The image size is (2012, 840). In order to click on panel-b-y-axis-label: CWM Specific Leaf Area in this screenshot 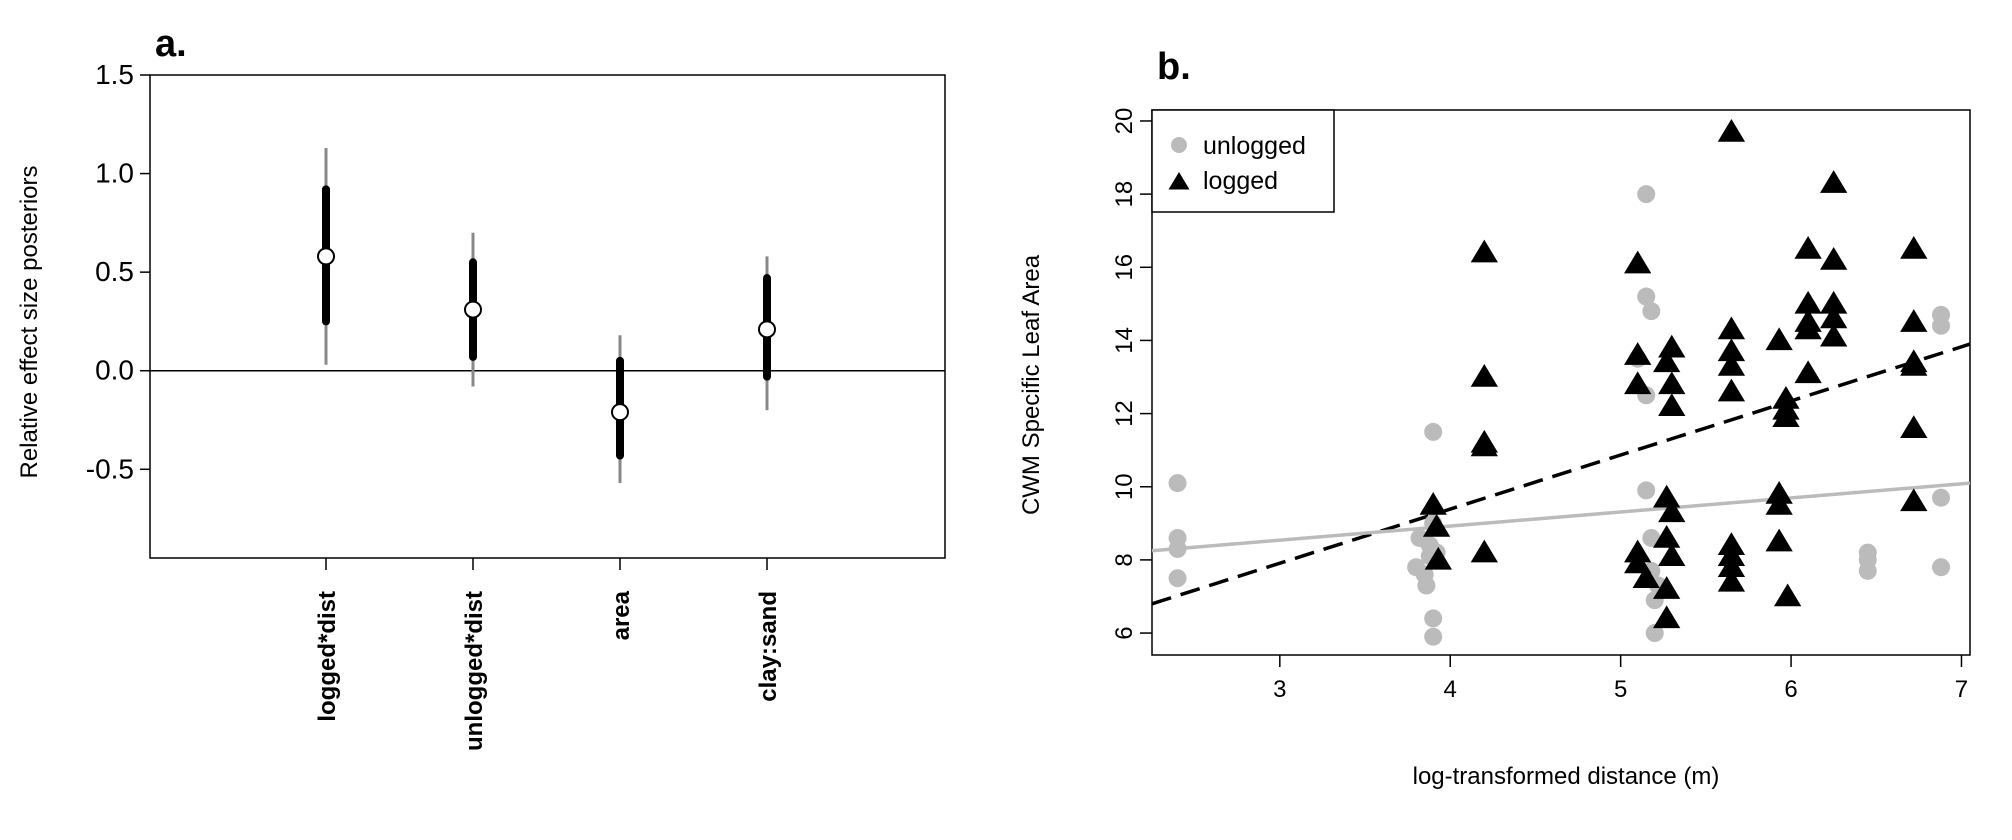, I will do `click(1031, 384)`.